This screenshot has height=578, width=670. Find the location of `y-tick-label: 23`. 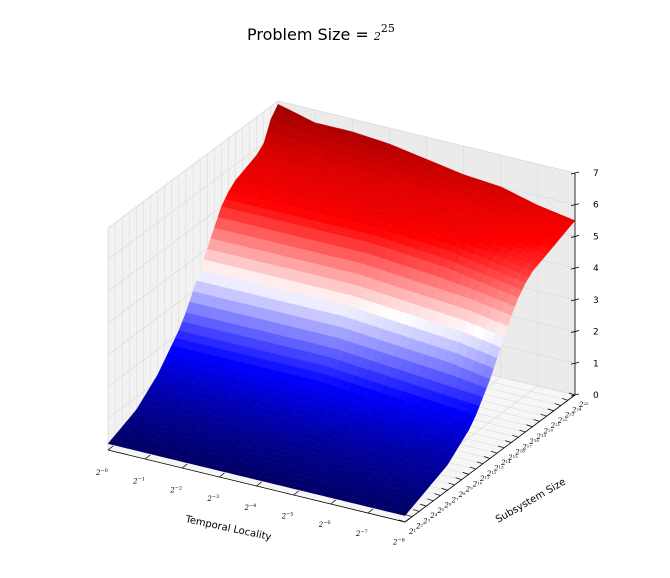

y-tick-label: 23 is located at coordinates (426, 521).